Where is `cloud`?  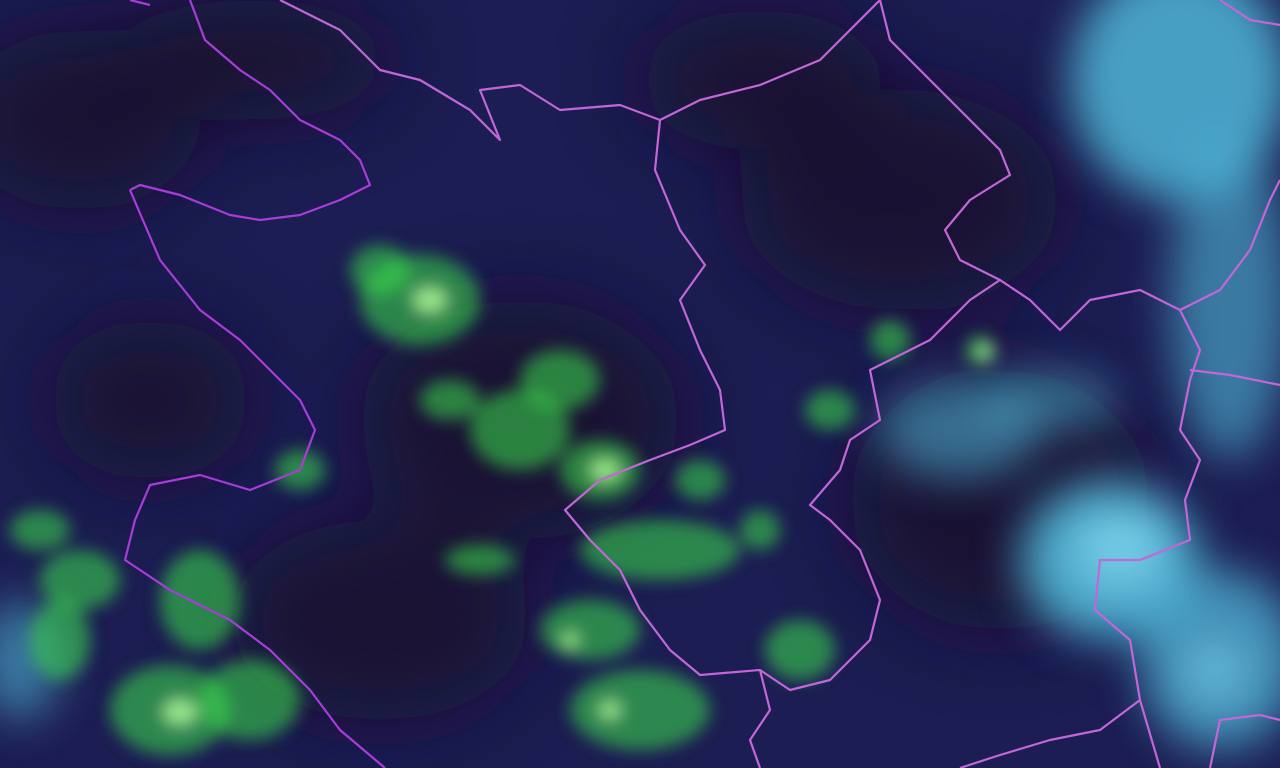
cloud is located at coordinates (1050, 400).